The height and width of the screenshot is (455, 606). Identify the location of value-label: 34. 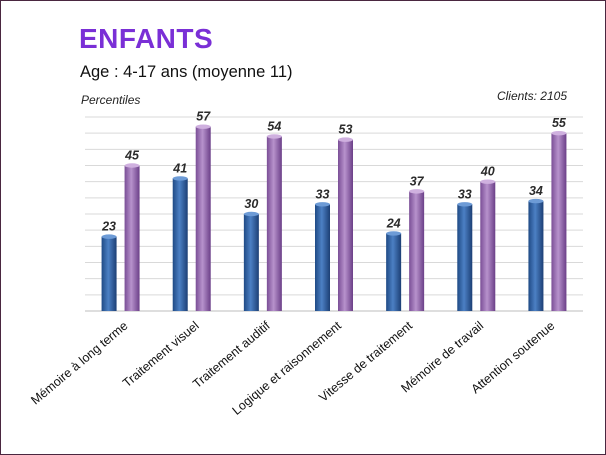
(536, 191).